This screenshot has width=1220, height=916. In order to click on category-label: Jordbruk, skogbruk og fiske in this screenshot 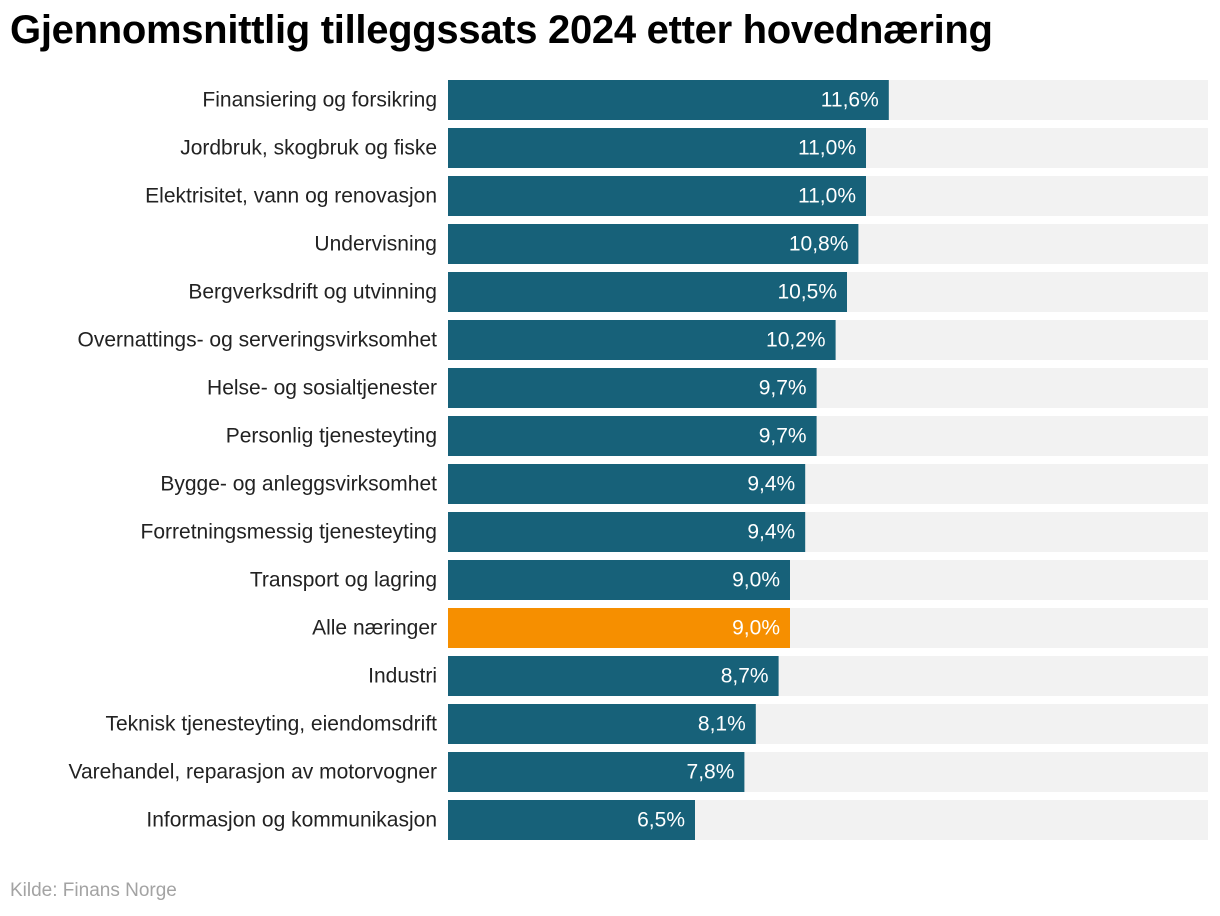, I will do `click(308, 148)`.